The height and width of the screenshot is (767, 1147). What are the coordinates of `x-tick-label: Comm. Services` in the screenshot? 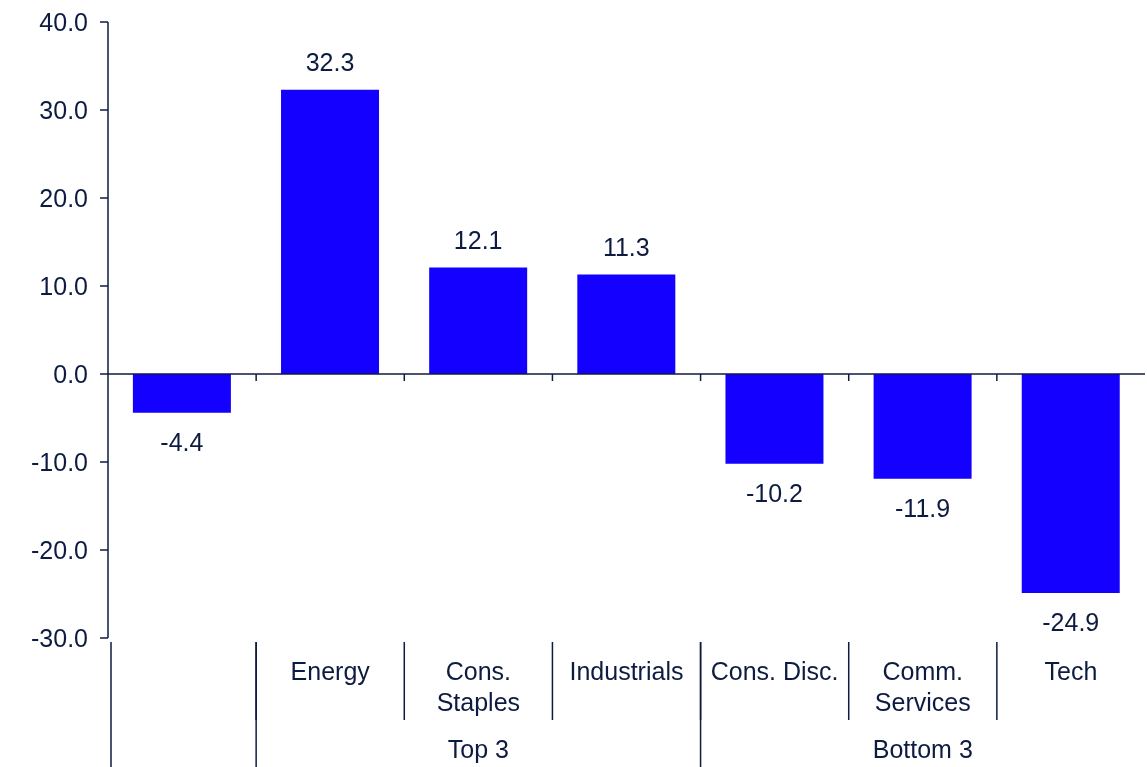 It's located at (922, 686).